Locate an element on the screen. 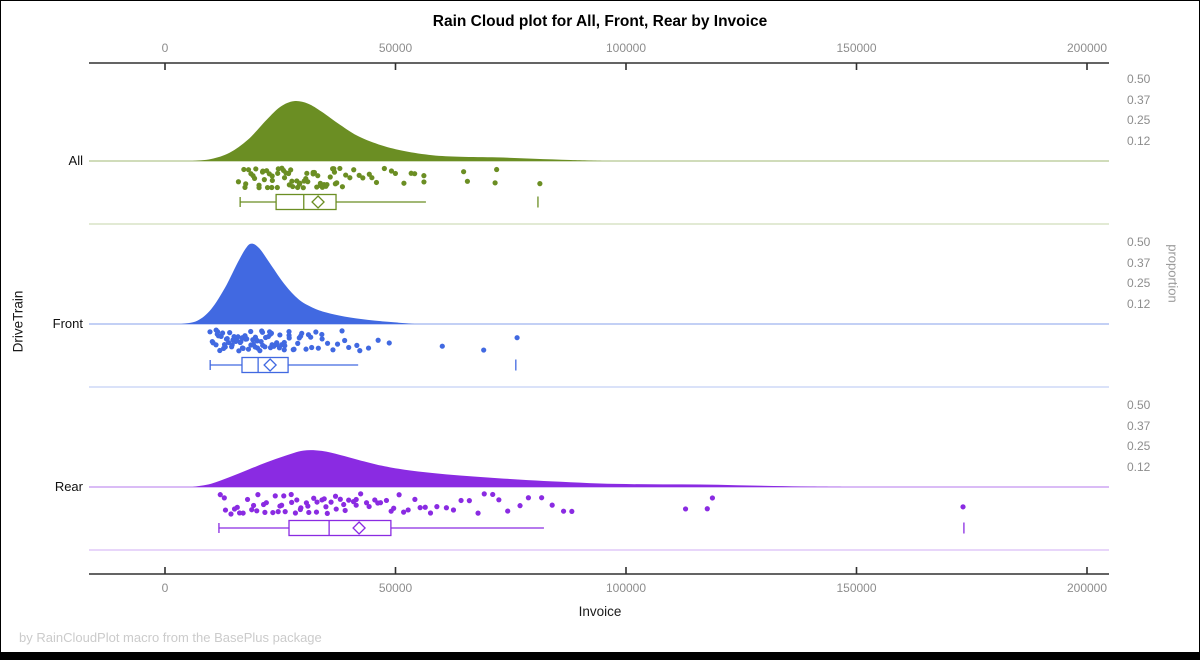  right-axis-title: proportion is located at coordinates (1173, 273).